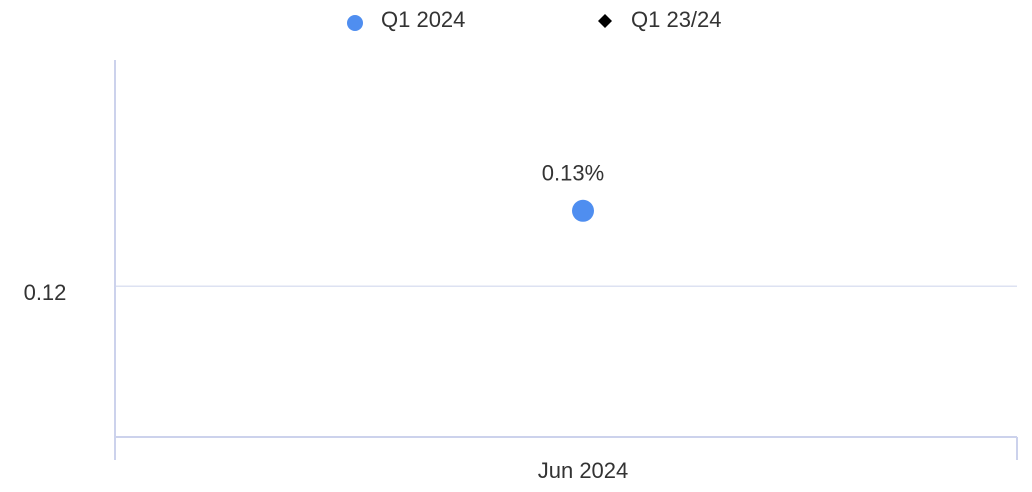 This screenshot has height=492, width=1032. What do you see at coordinates (573, 173) in the screenshot?
I see `data-label: 0.13%` at bounding box center [573, 173].